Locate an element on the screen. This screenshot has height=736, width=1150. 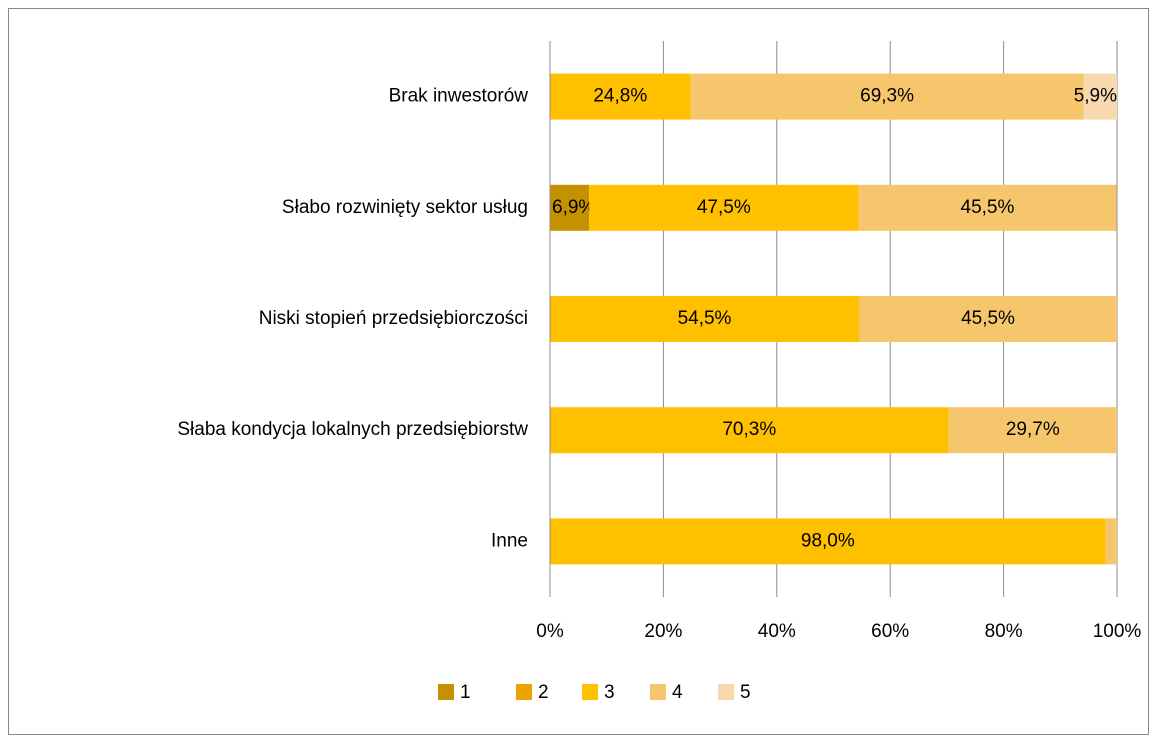
data-label: 29,7% is located at coordinates (1033, 429).